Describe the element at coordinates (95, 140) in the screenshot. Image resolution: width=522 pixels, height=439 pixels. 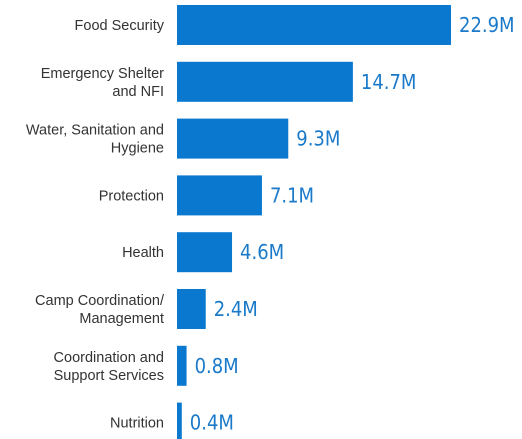
I see `category-label: Water, Sanitation and Hygiene` at that location.